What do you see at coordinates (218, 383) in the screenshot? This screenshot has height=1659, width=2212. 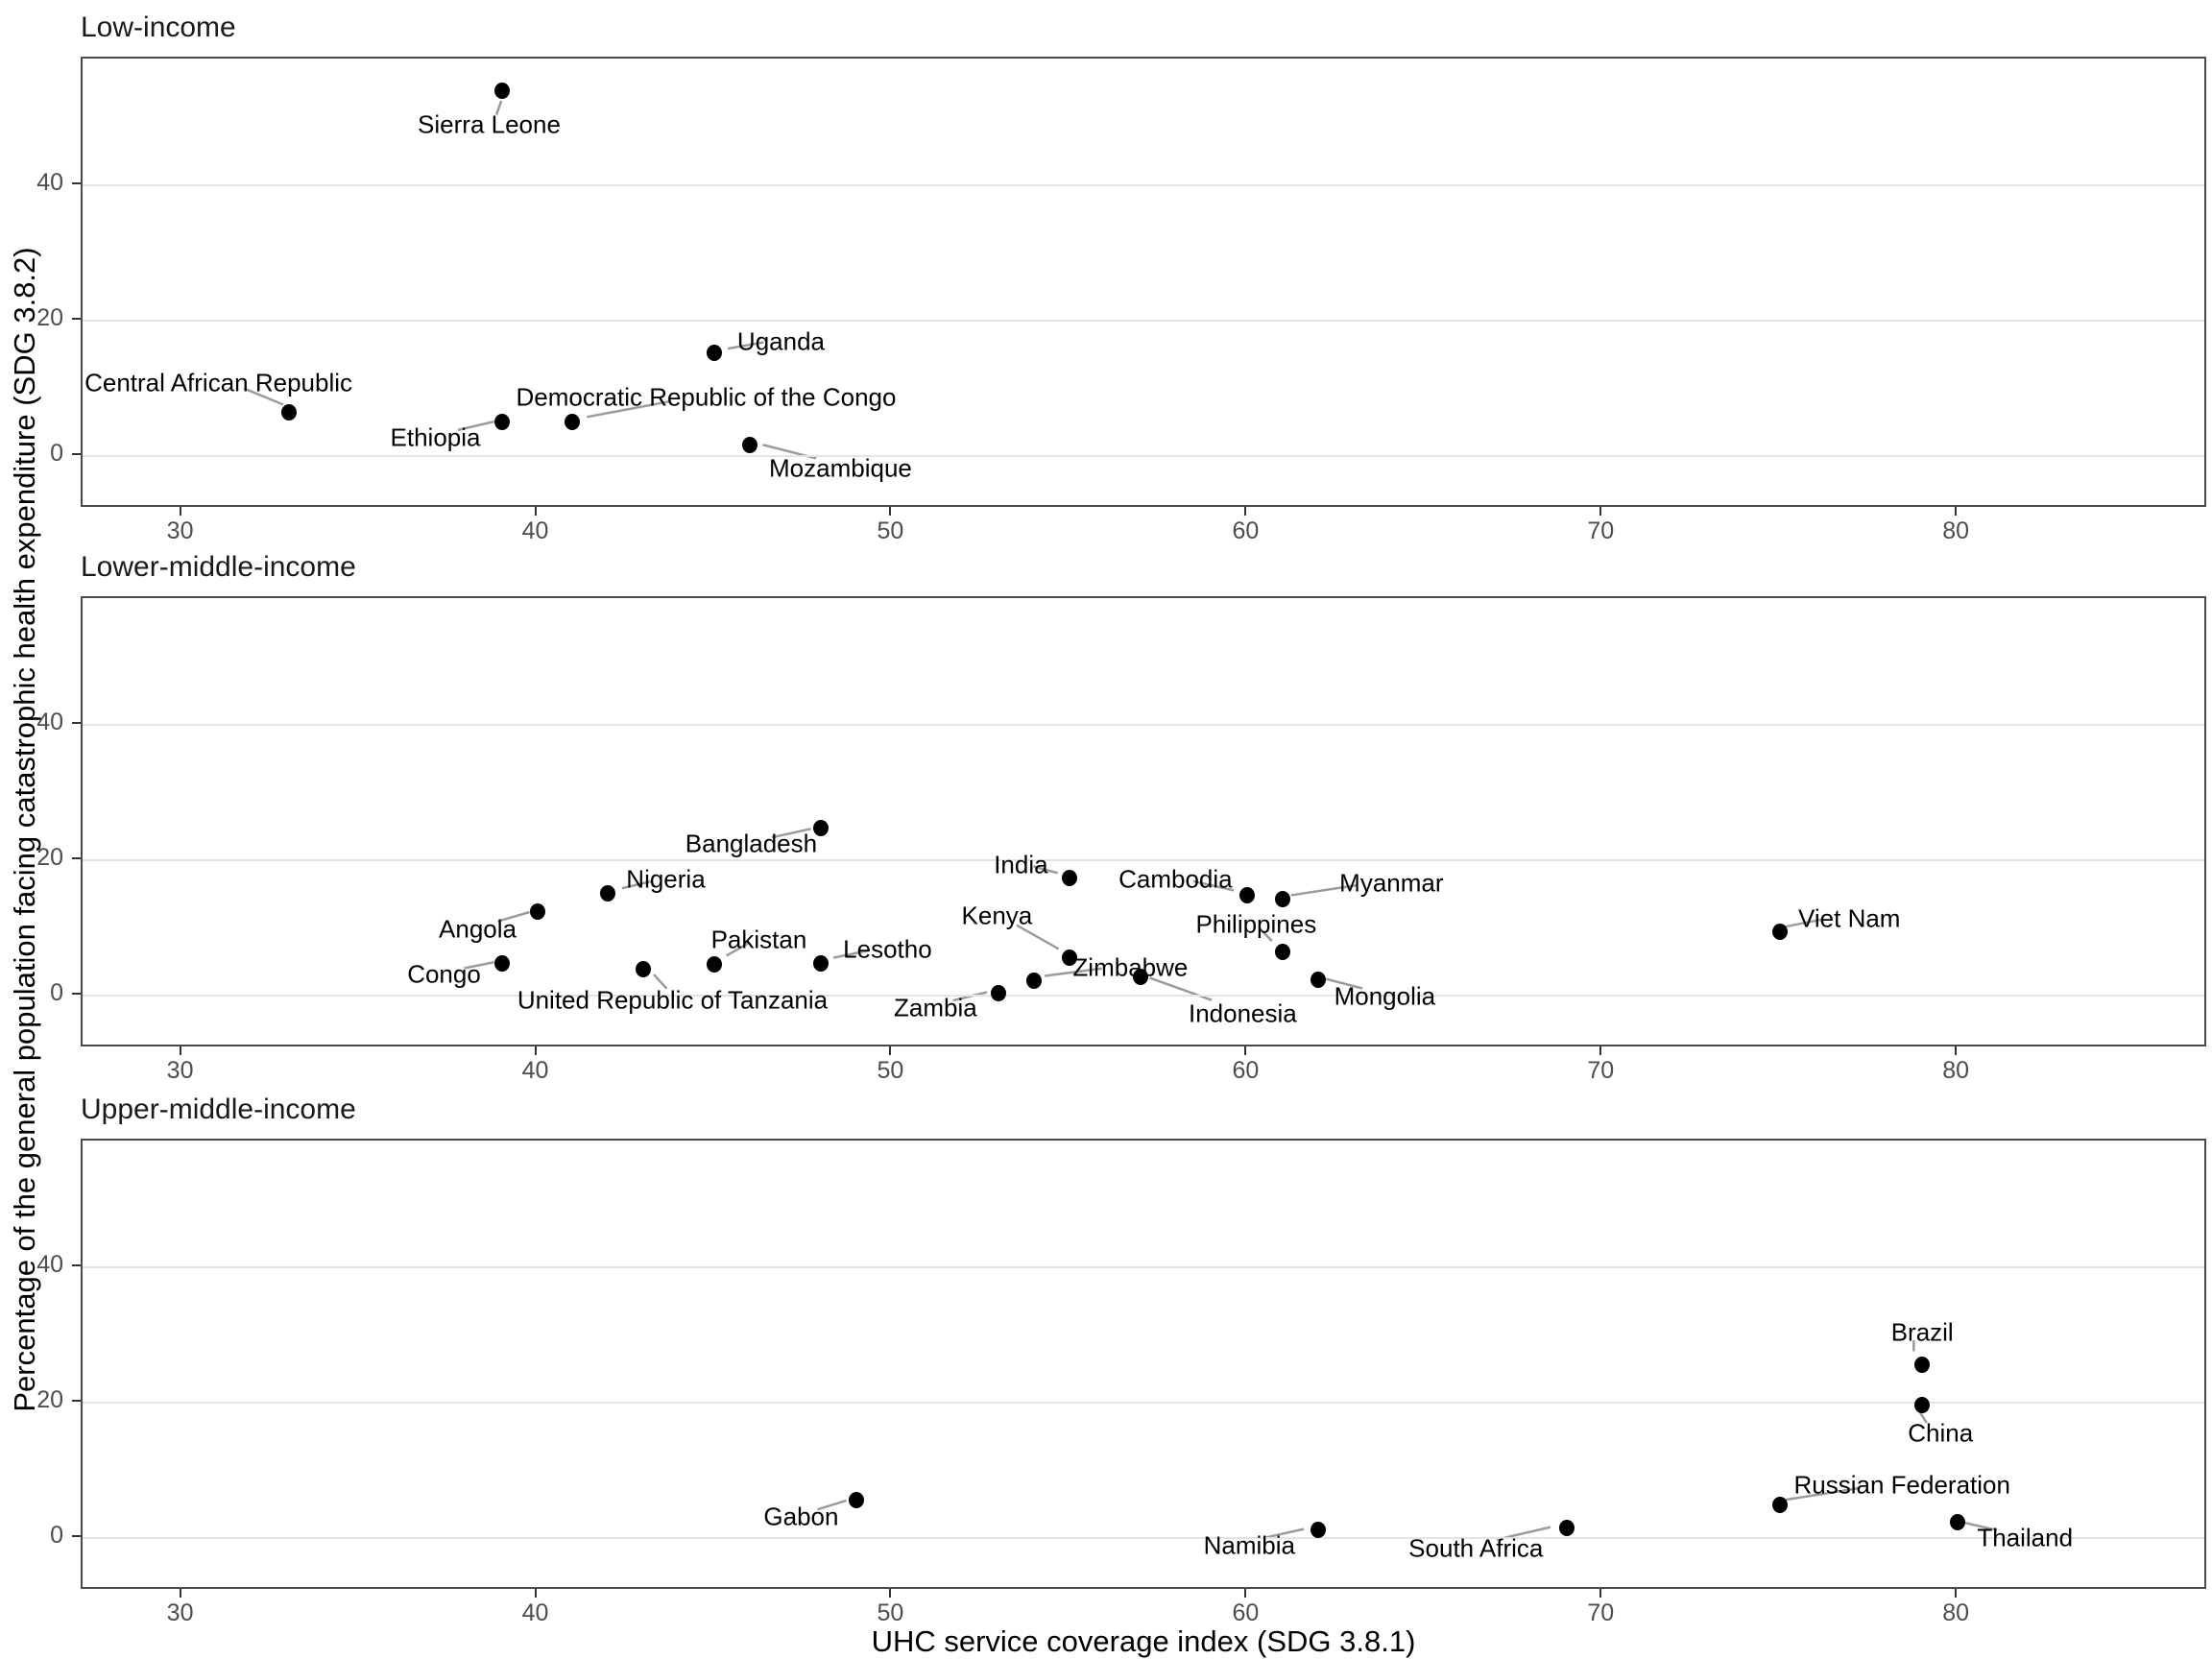 I see `country-label: Central African Republic` at bounding box center [218, 383].